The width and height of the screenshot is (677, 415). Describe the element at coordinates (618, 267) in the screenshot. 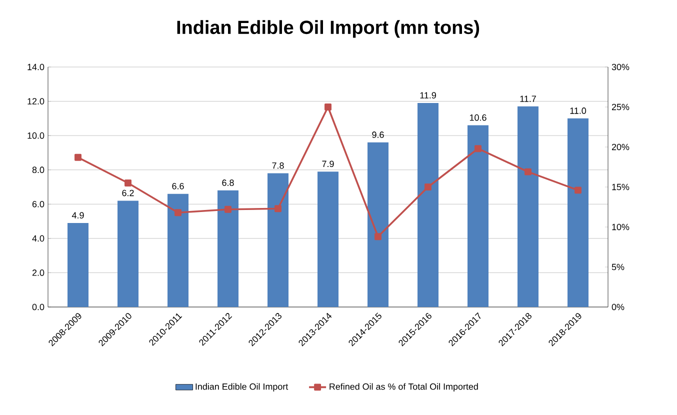

I see `y2-tick-label: 5%` at that location.